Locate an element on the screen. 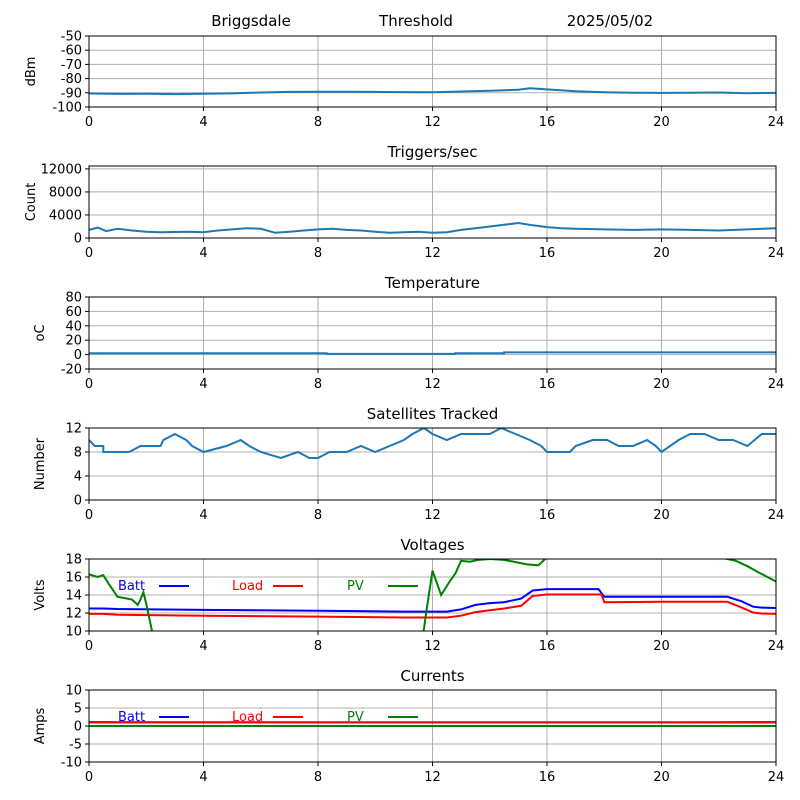  series-line-load is located at coordinates (432, 606).